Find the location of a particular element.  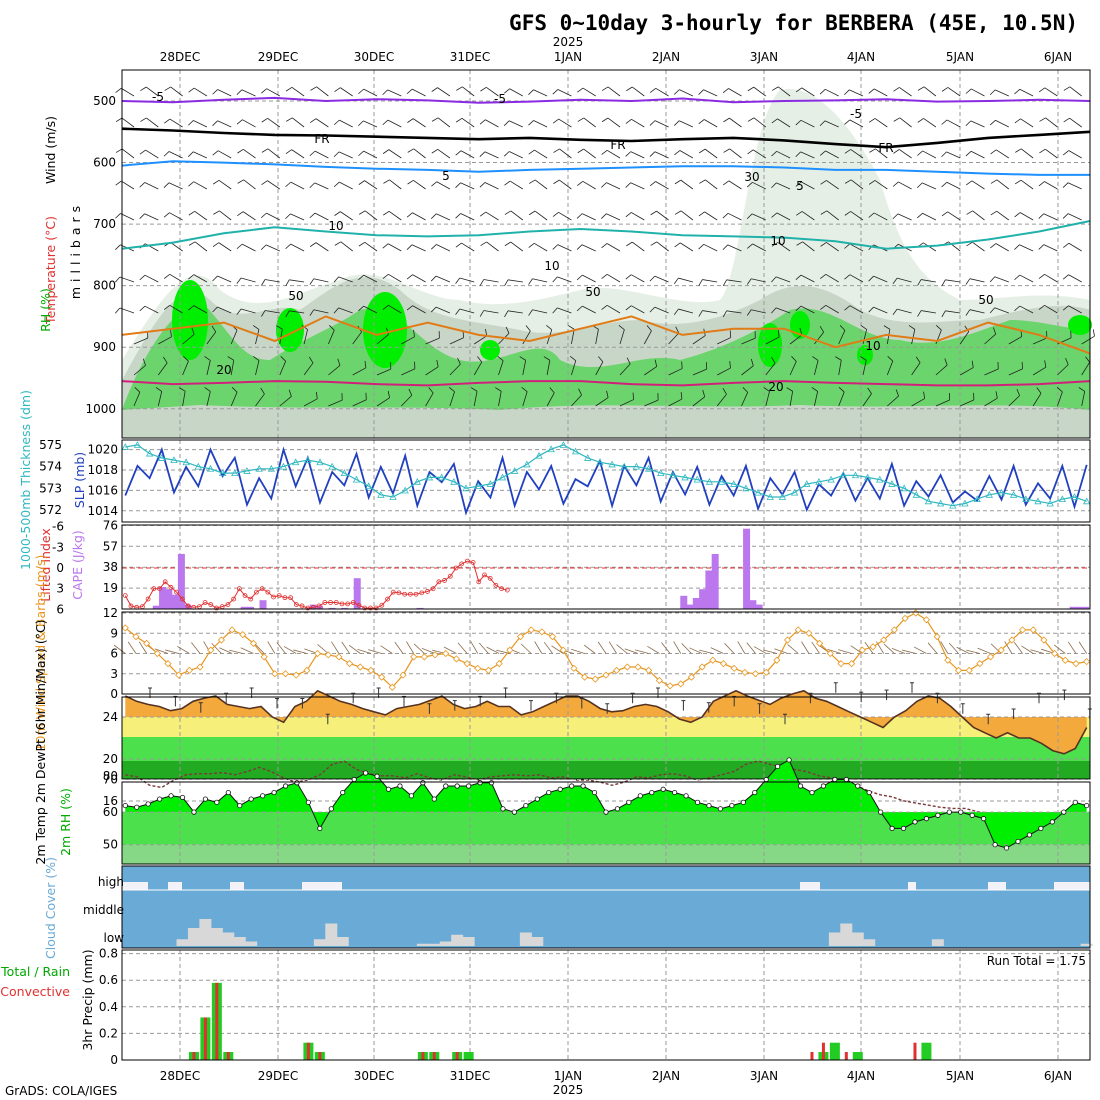

contour-label: 30 is located at coordinates (751, 177).